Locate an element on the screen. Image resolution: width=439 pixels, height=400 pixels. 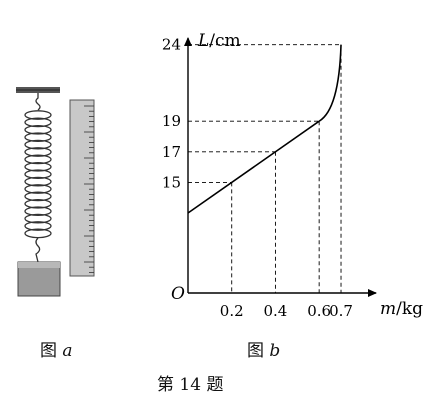
straight-segment is located at coordinates (253, 167).